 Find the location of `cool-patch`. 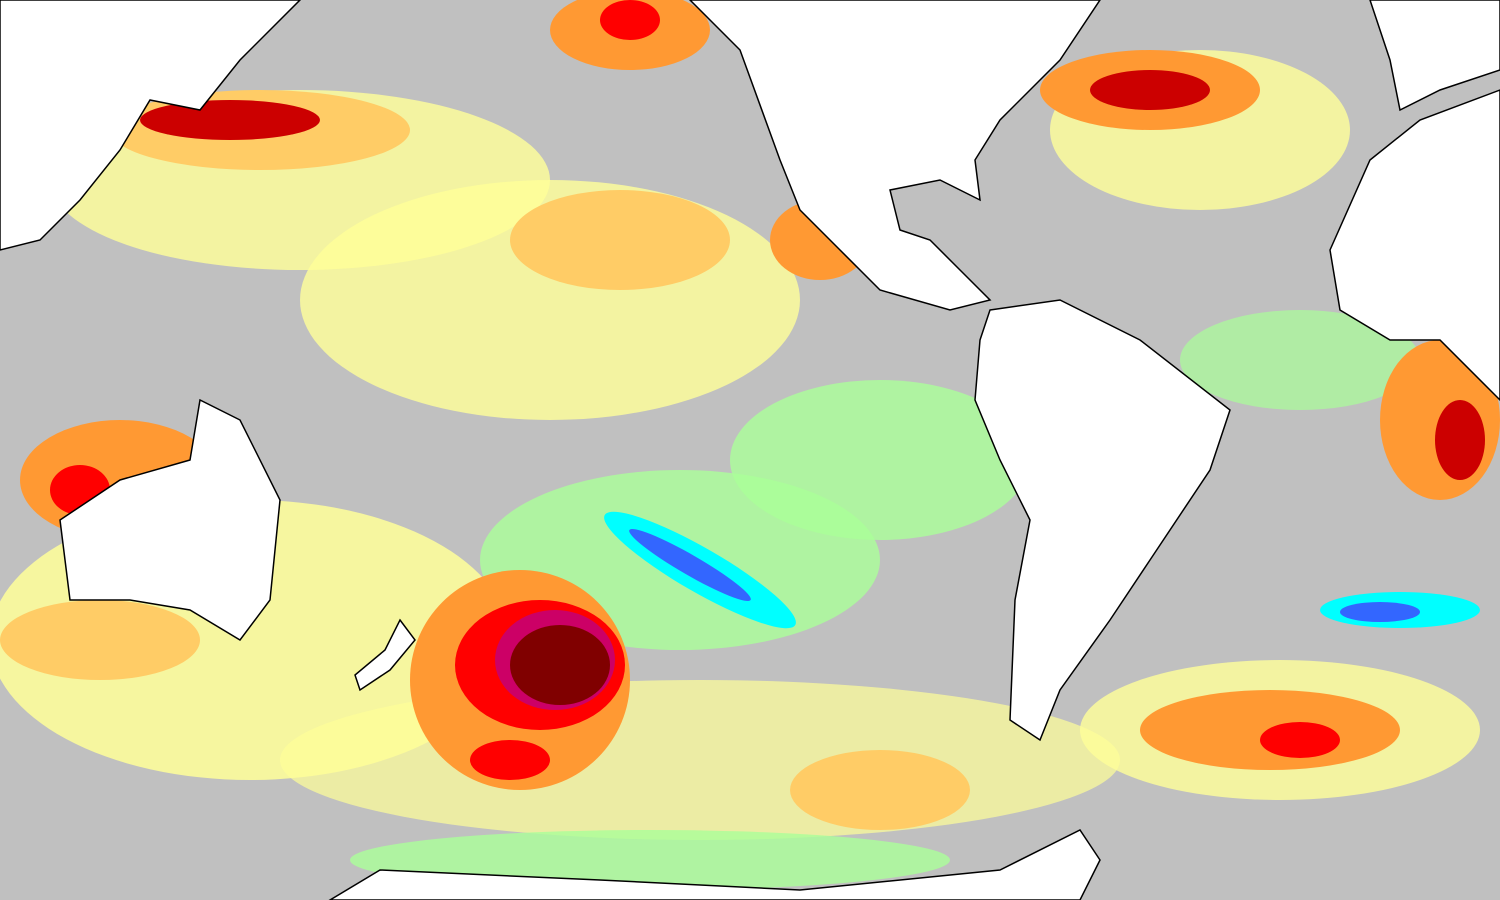

cool-patch is located at coordinates (1300, 360).